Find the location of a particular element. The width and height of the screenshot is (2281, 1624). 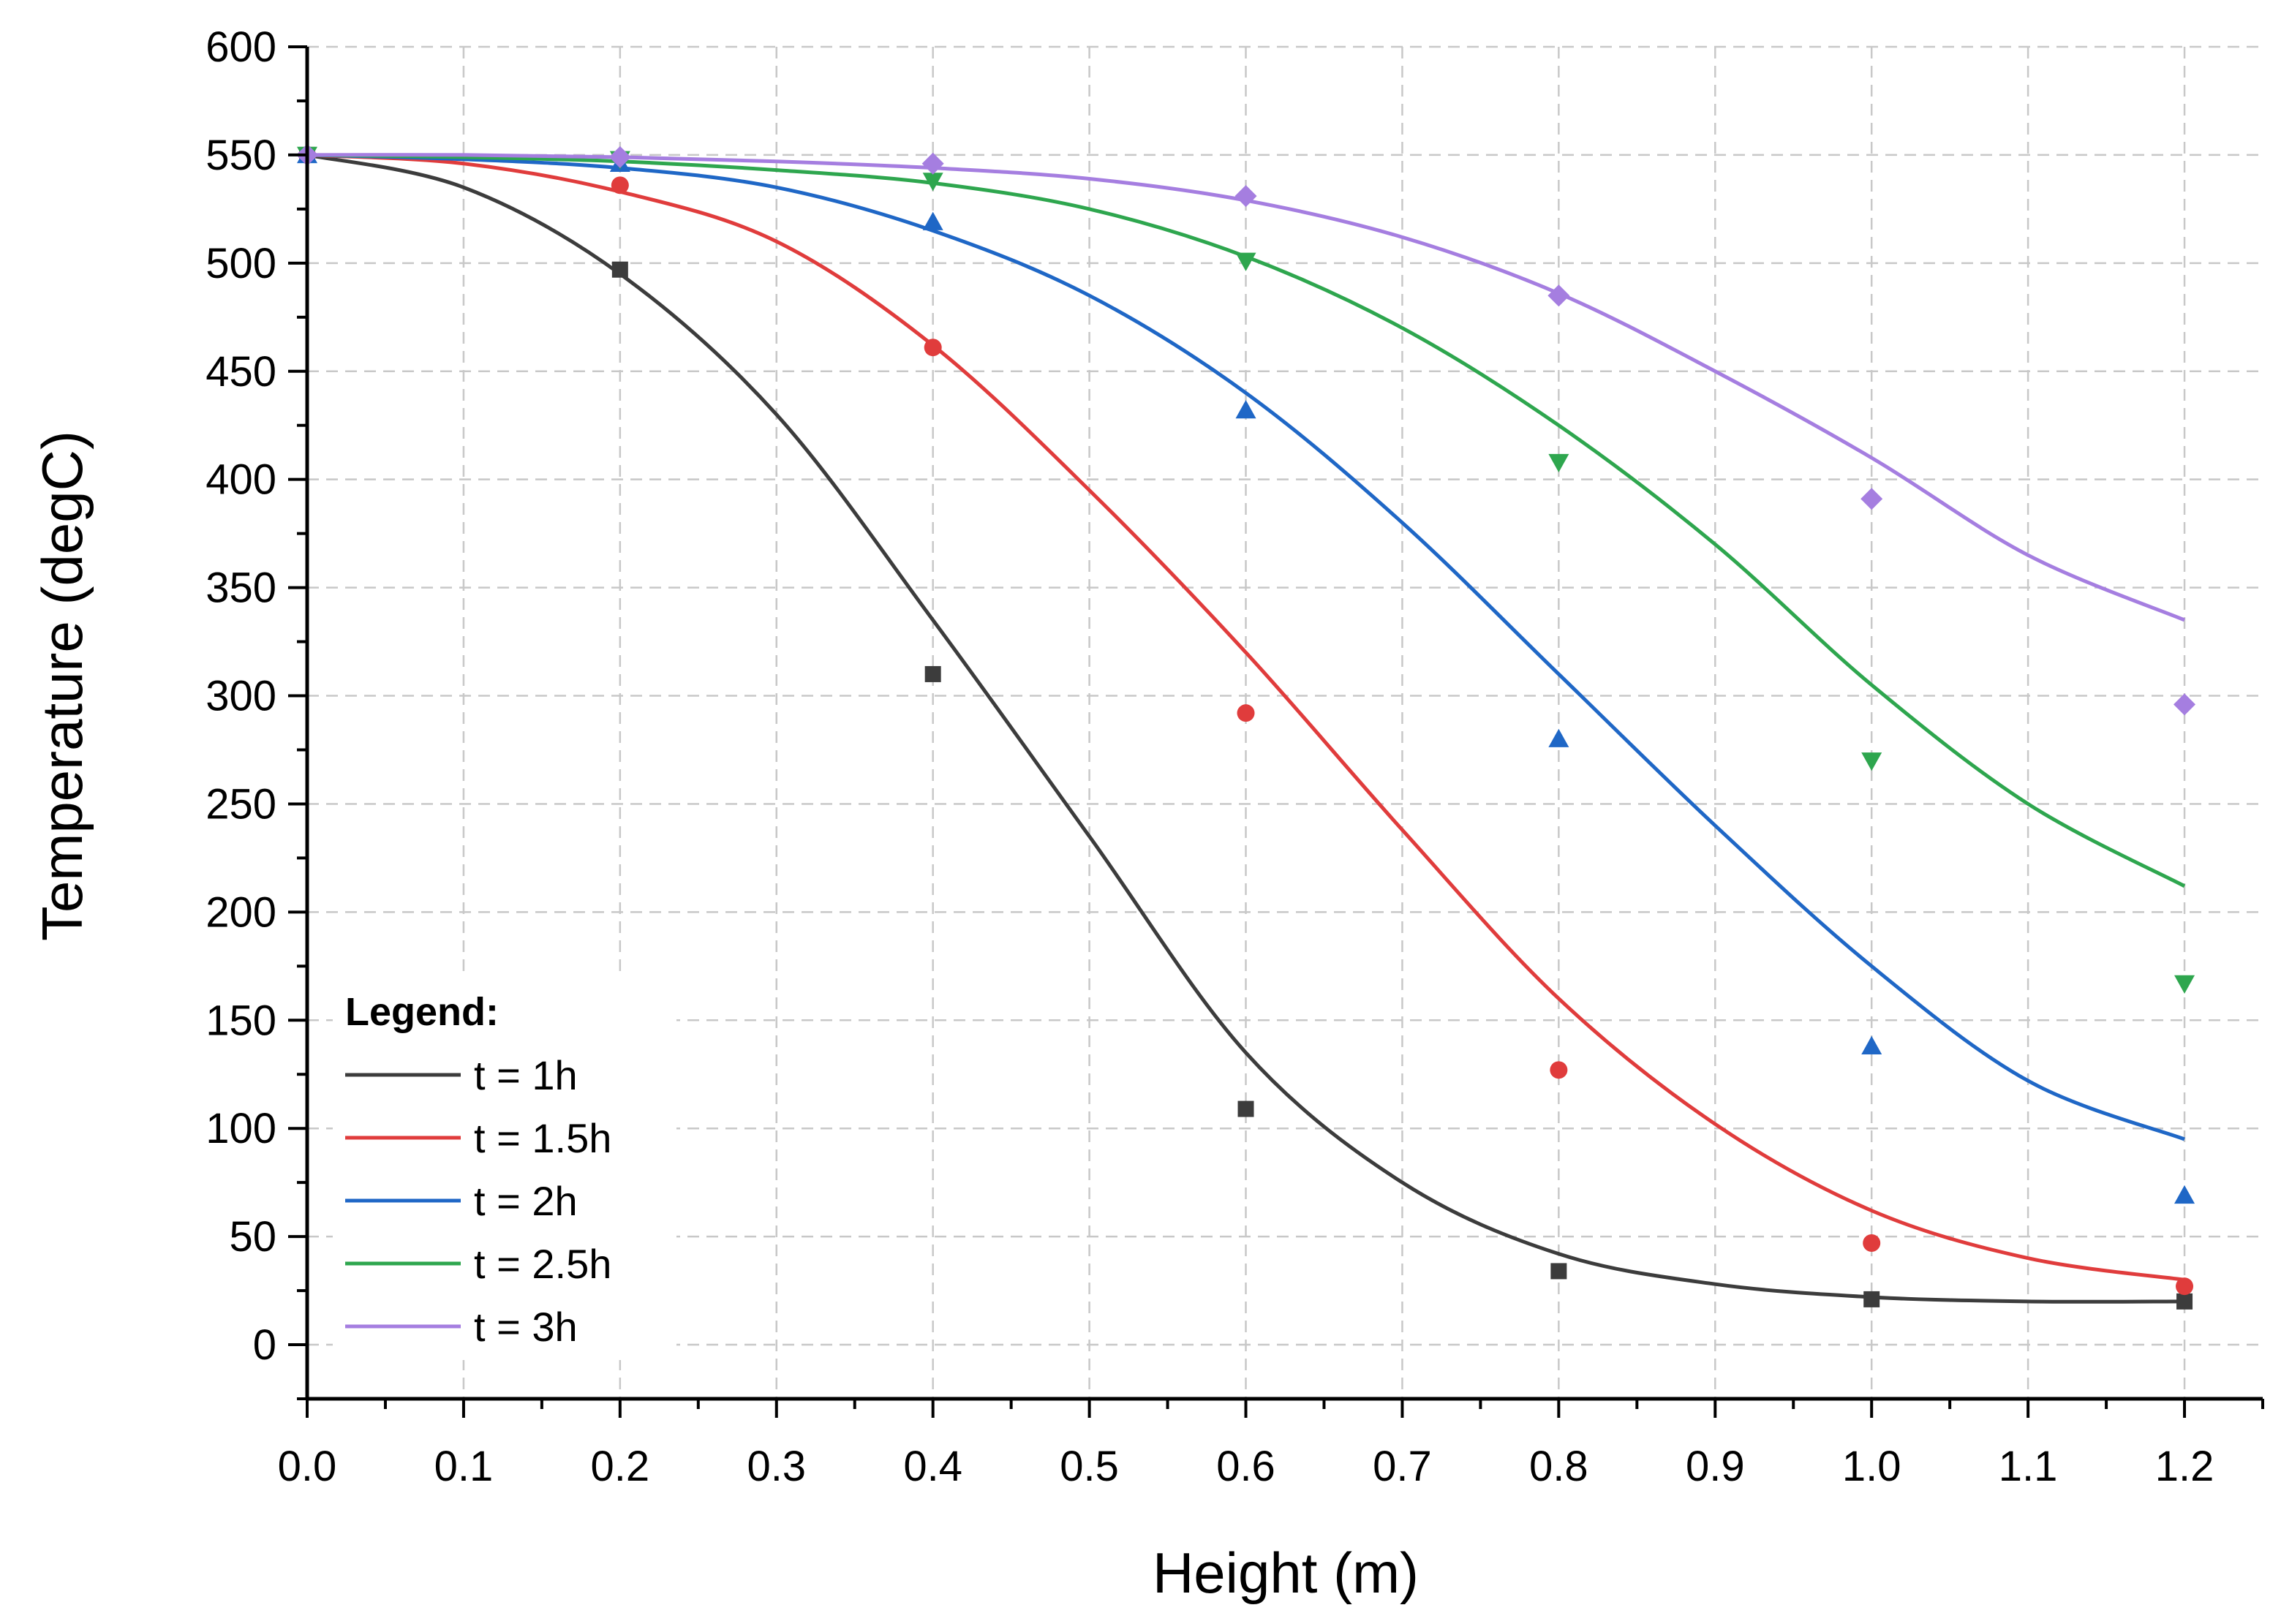

x-tick-label: 0.1 is located at coordinates (464, 1466).